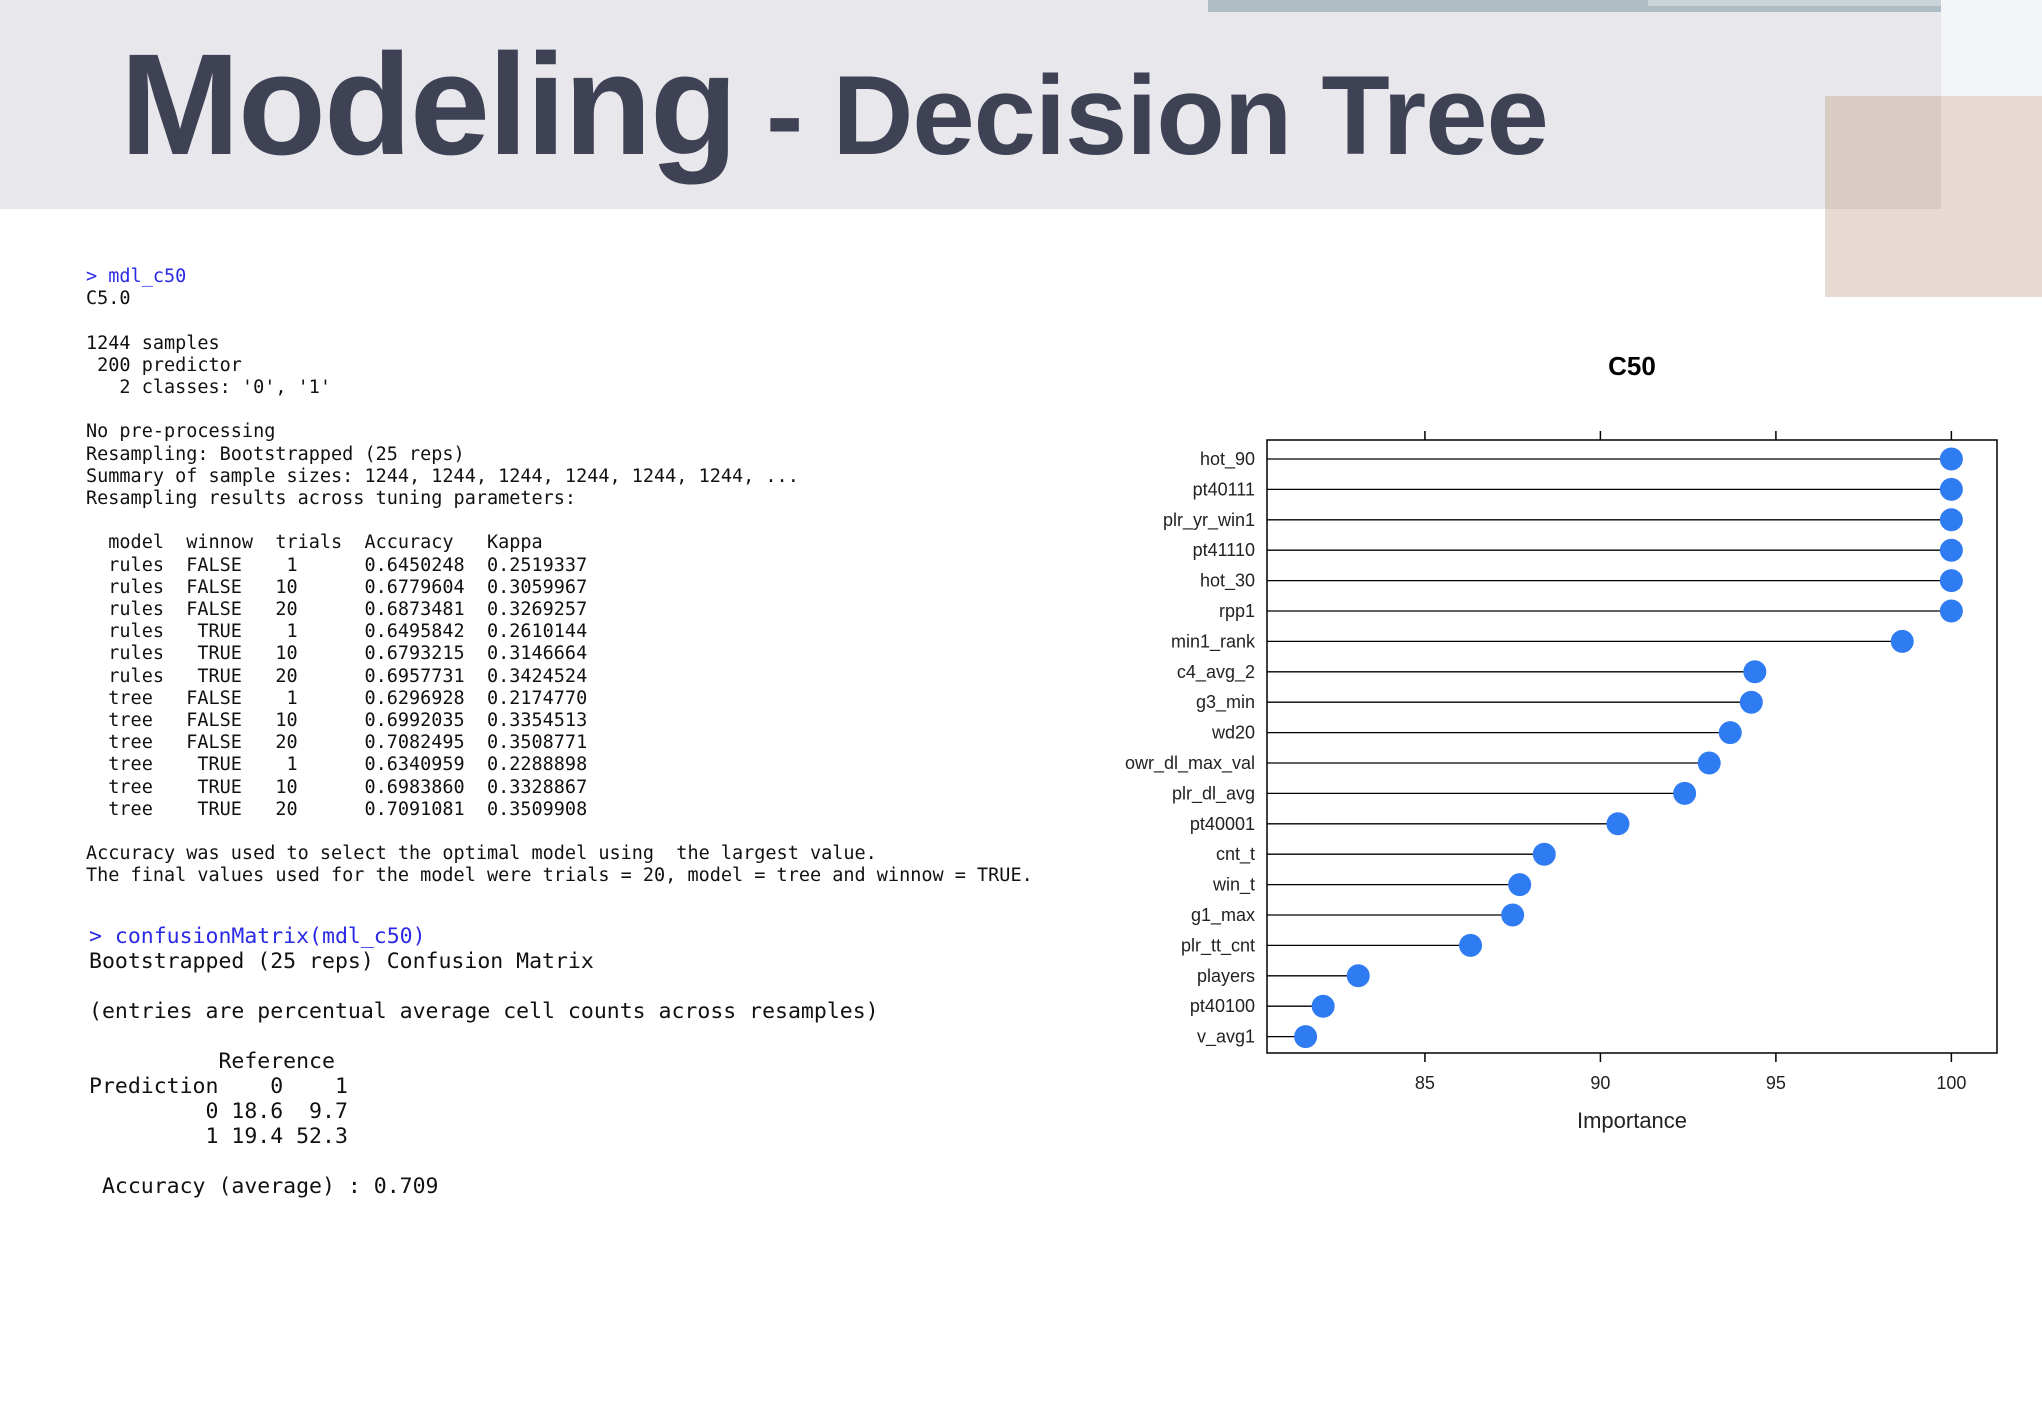  I want to click on x-tick-label: 90, so click(1600, 1083).